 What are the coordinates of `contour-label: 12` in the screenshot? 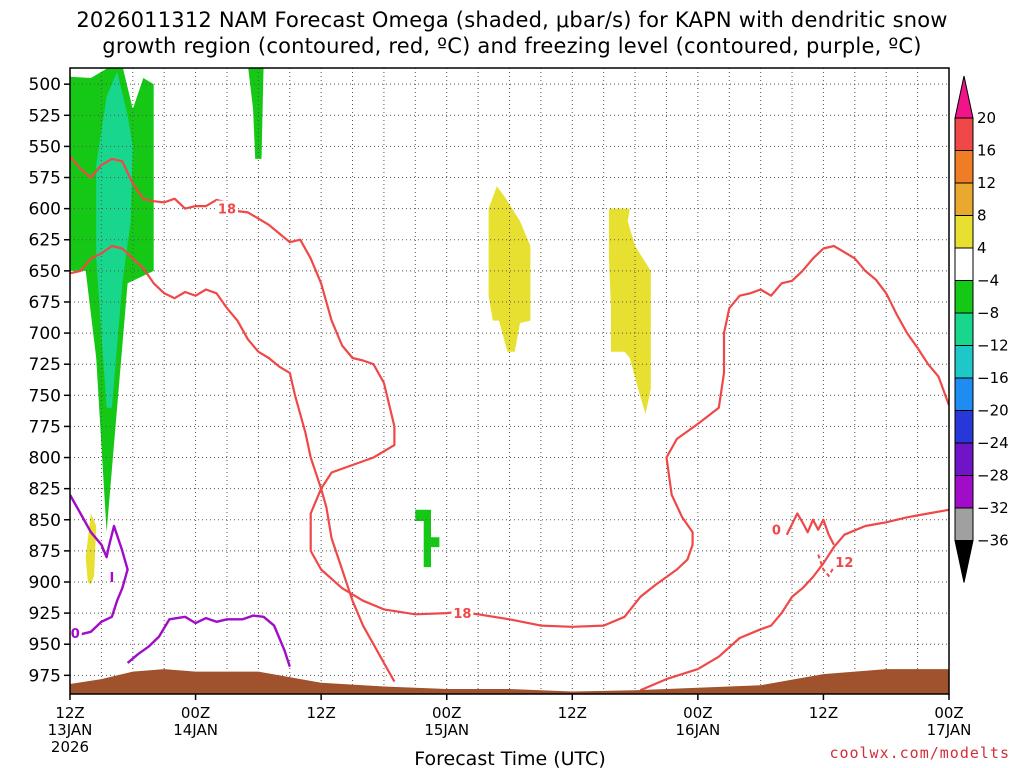 It's located at (844, 563).